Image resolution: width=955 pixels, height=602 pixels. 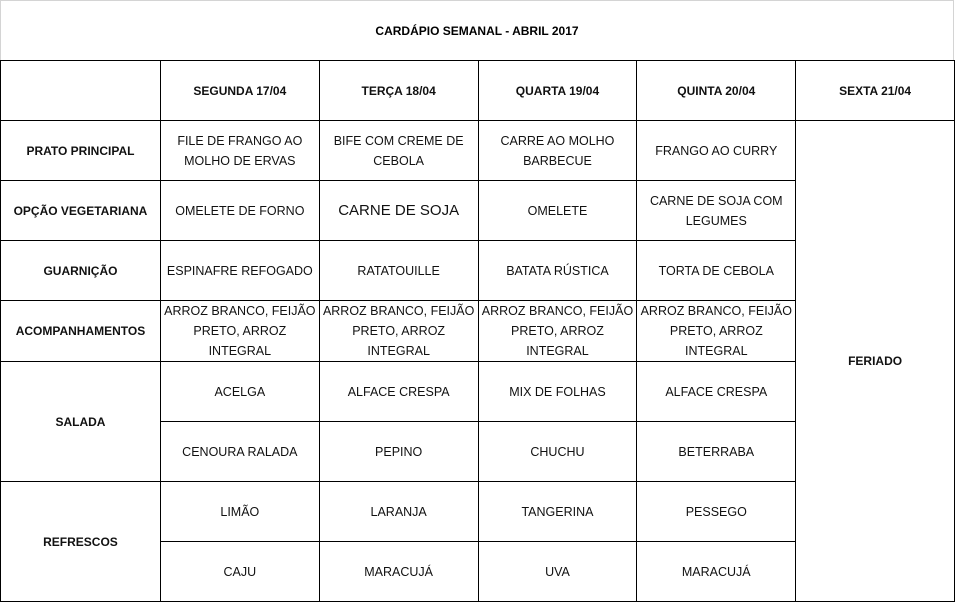 What do you see at coordinates (239, 571) in the screenshot?
I see `menu-cell: CAJU` at bounding box center [239, 571].